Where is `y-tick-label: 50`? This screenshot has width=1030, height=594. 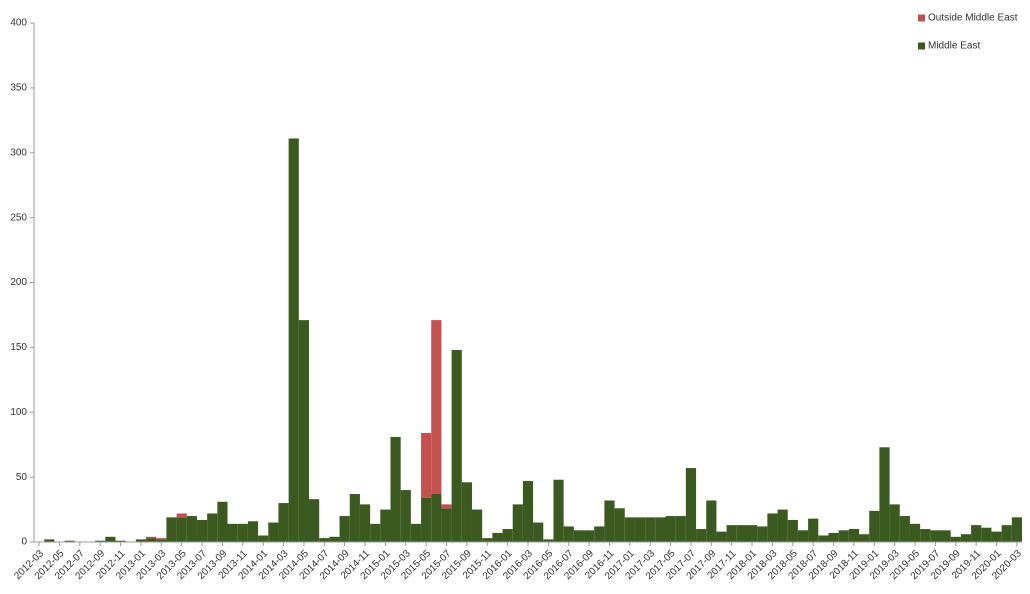 y-tick-label: 50 is located at coordinates (22, 477).